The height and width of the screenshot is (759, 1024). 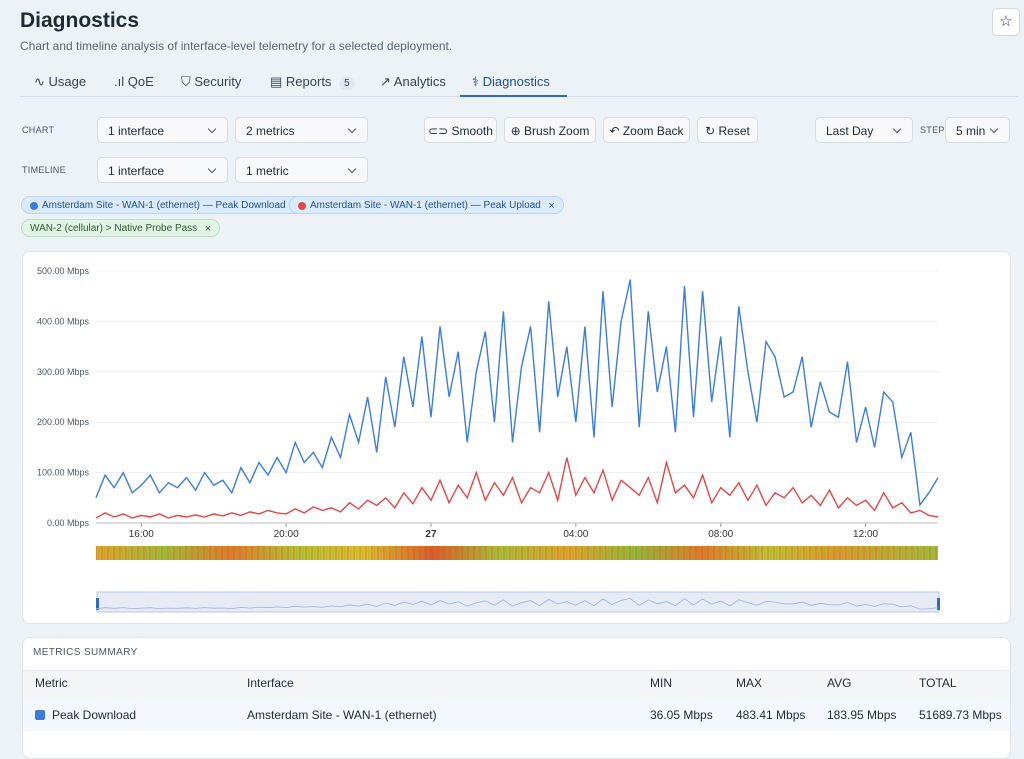 I want to click on select: Last Day, so click(x=864, y=130).